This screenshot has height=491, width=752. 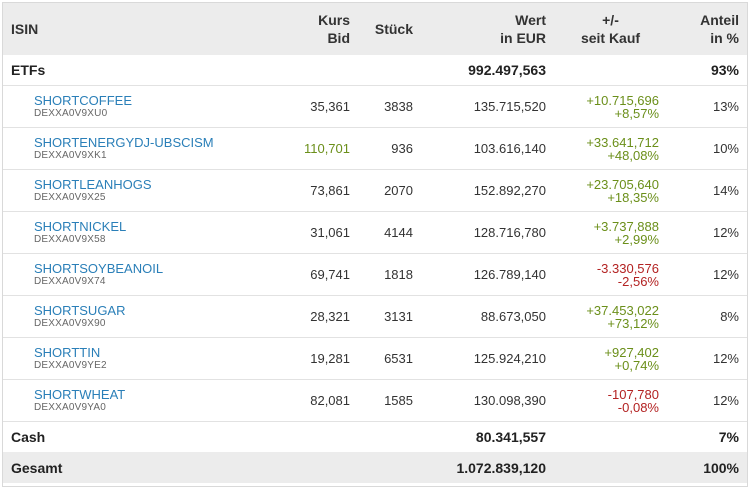 I want to click on change-cell: +3.737,888 +2,99%, so click(x=610, y=232).